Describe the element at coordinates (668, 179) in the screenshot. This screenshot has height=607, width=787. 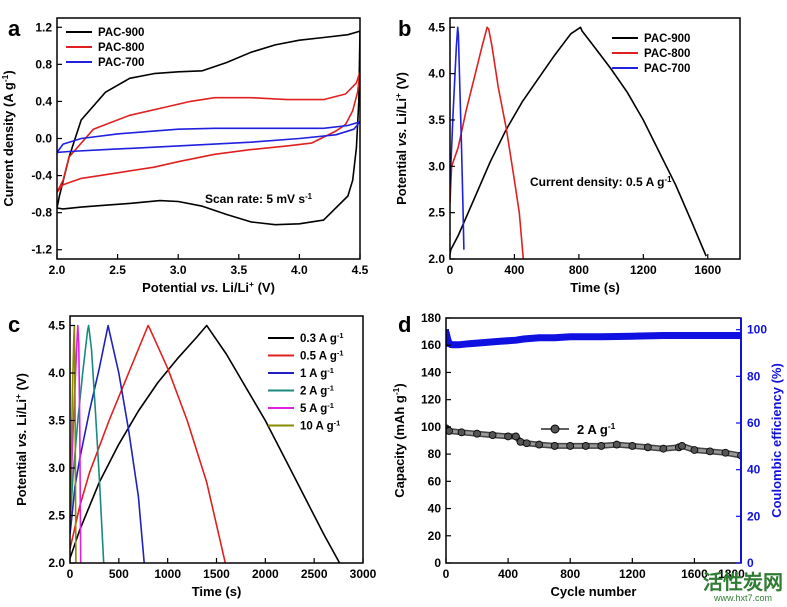
I see `annotation-part: -1` at that location.